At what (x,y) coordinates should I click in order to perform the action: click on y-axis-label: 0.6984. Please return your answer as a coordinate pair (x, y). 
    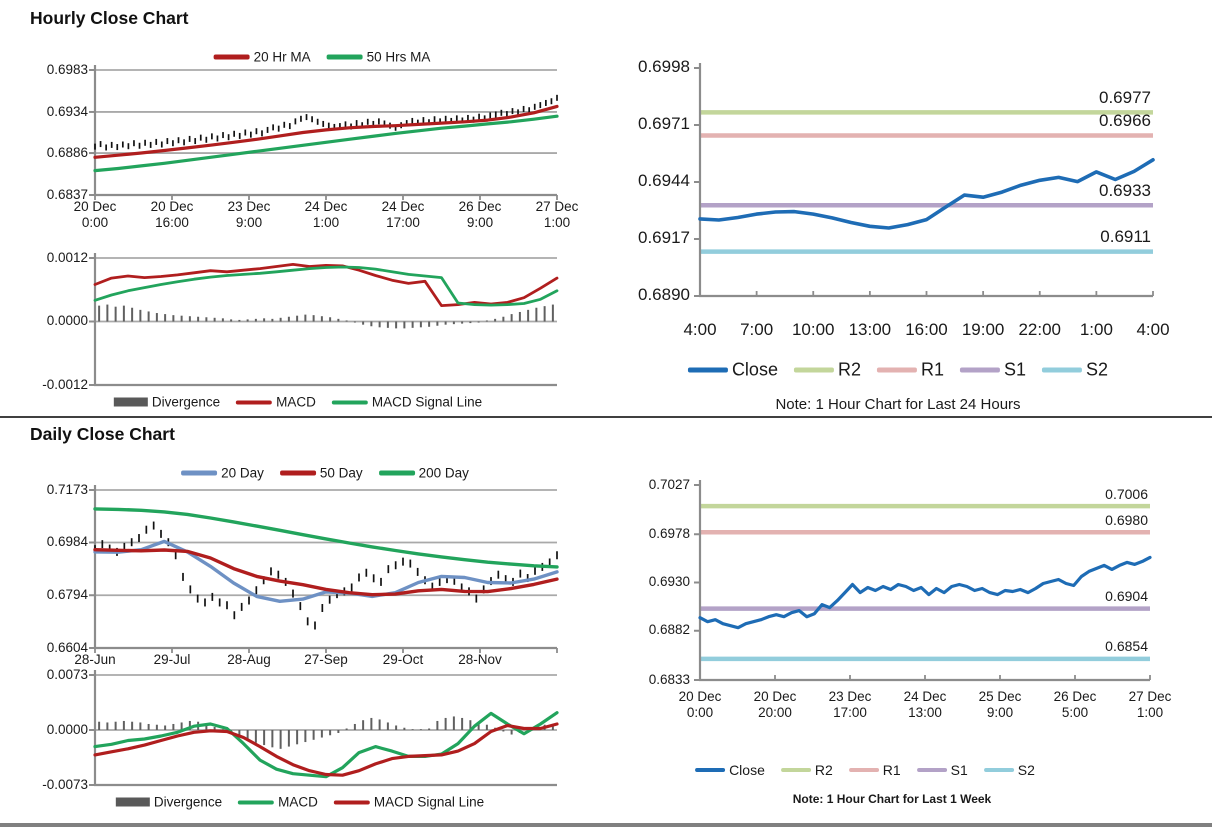
    Looking at the image, I should click on (67, 542).